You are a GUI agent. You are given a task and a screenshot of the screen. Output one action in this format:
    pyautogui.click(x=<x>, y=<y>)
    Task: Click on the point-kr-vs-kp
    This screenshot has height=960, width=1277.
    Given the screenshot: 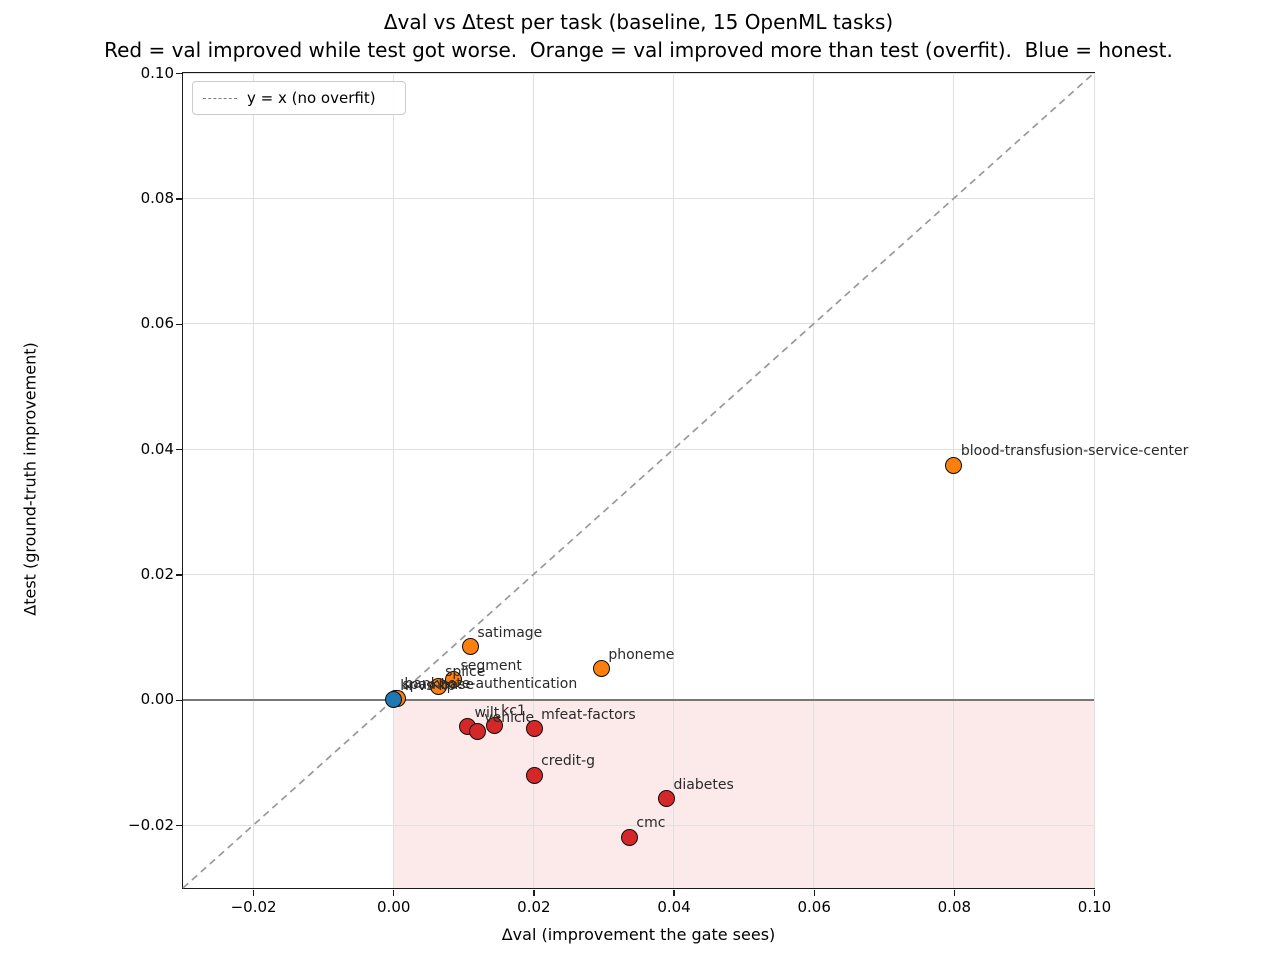 What is the action you would take?
    pyautogui.click(x=393, y=700)
    